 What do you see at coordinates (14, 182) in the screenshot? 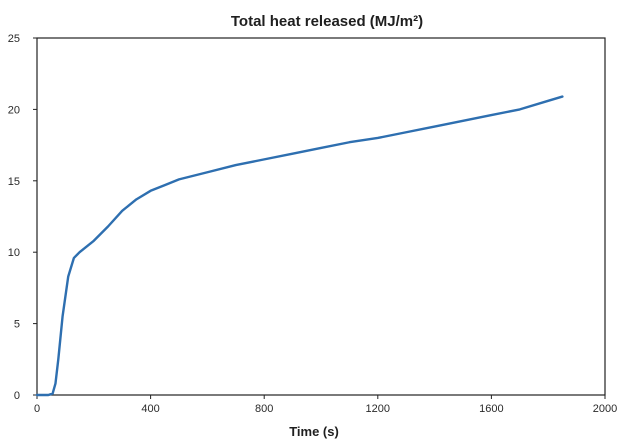
I see `y-tick-label: 15` at bounding box center [14, 182].